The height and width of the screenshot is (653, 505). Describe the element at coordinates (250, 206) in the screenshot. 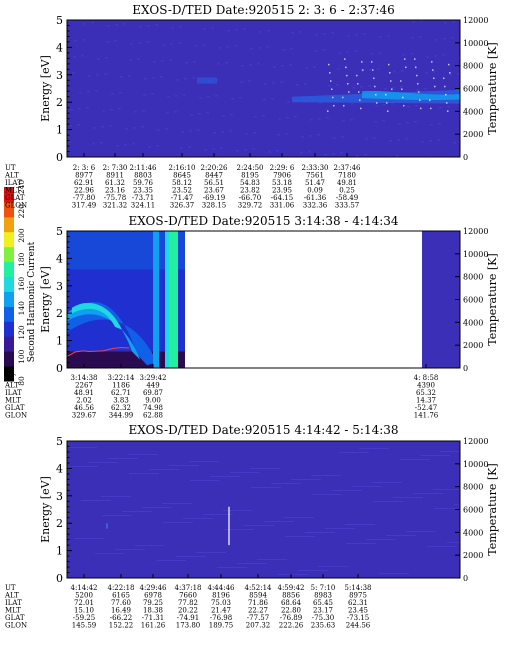

I see `table-cell: 329.72` at that location.